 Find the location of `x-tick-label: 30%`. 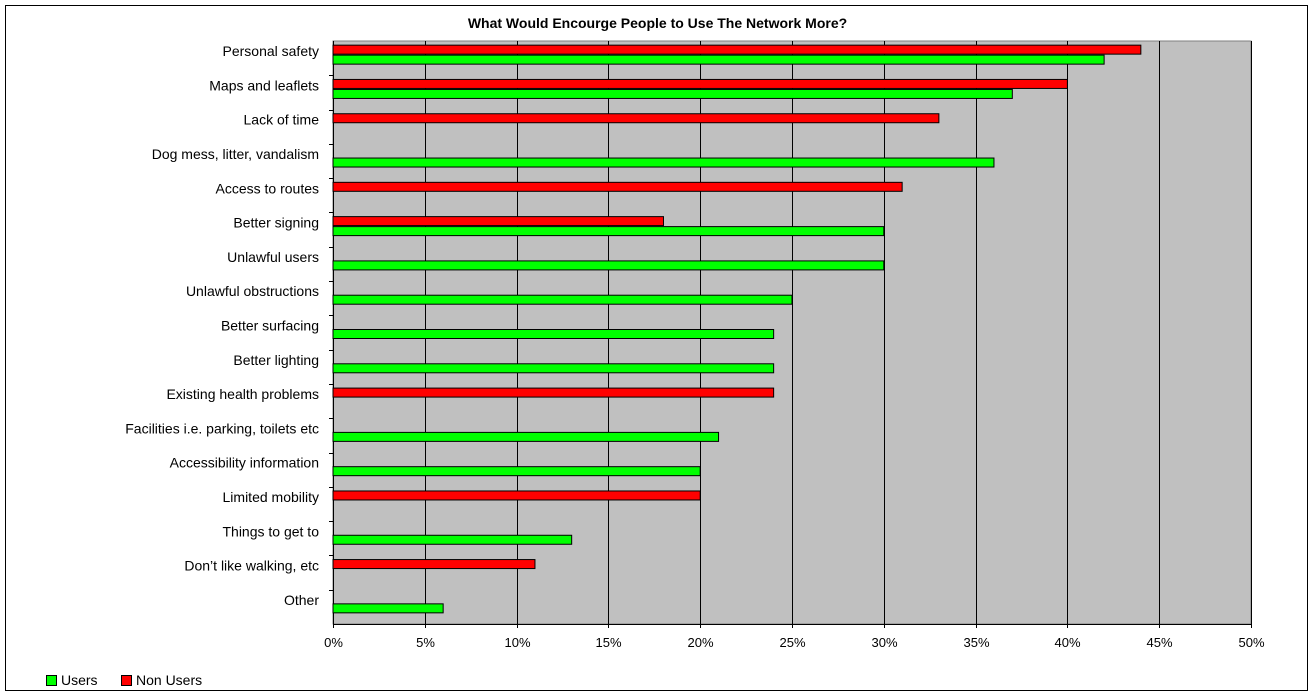

x-tick-label: 30% is located at coordinates (884, 642).